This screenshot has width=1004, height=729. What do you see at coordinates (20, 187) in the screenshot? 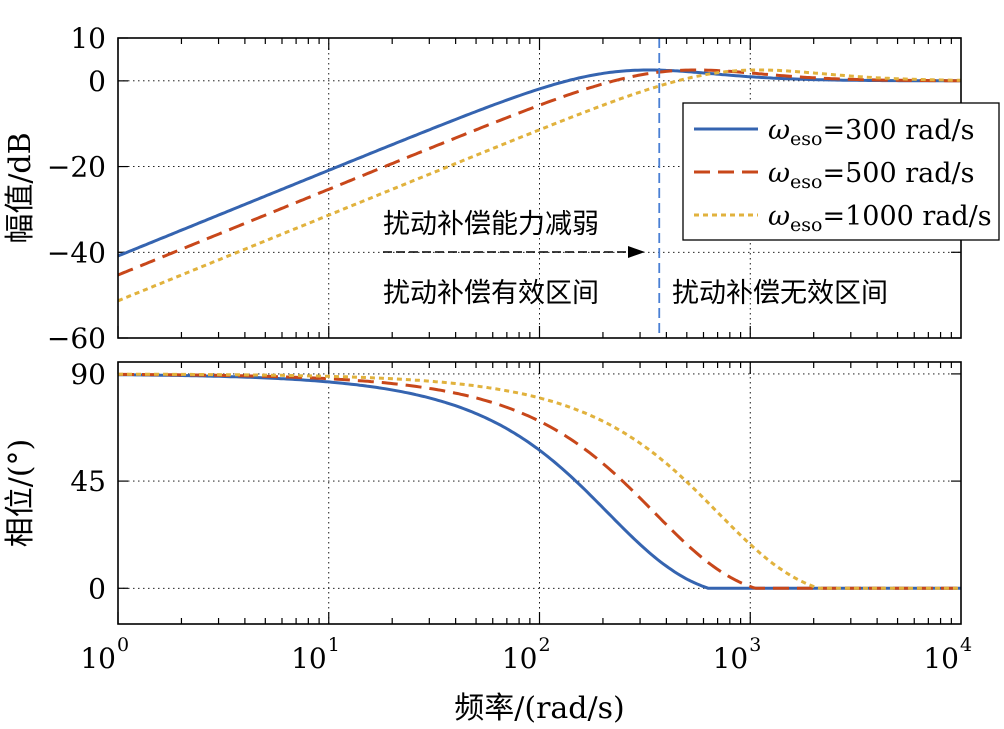
I see `magnitude-y-axis-label: 幅值/dB` at bounding box center [20, 187].